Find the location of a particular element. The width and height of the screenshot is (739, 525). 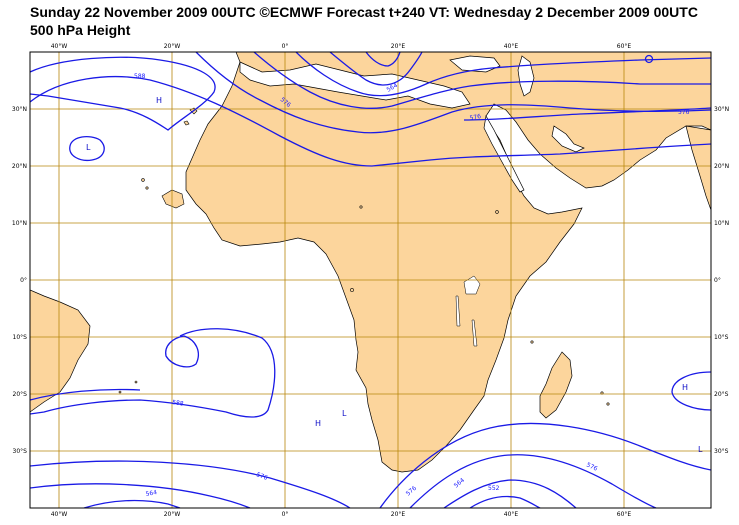

longitude-labels-bottom: 40°W 20°W 0° 20°E 40°E 60°E is located at coordinates (341, 514).